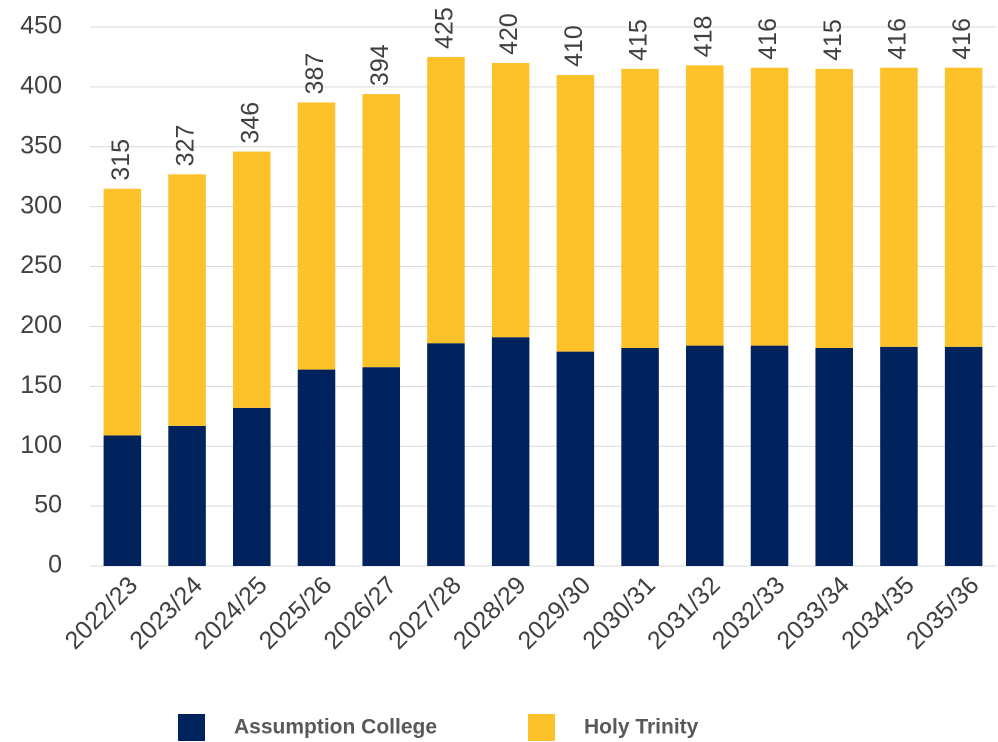 The width and height of the screenshot is (998, 742). What do you see at coordinates (48, 505) in the screenshot?
I see `y-tick-label: 50` at bounding box center [48, 505].